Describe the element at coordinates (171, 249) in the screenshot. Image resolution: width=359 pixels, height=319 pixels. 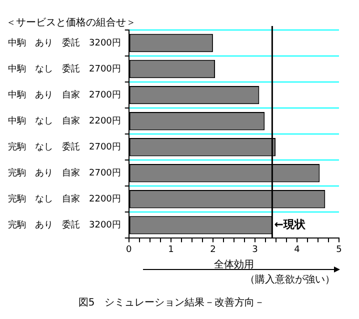
I see `x-tick-label: 1` at that location.